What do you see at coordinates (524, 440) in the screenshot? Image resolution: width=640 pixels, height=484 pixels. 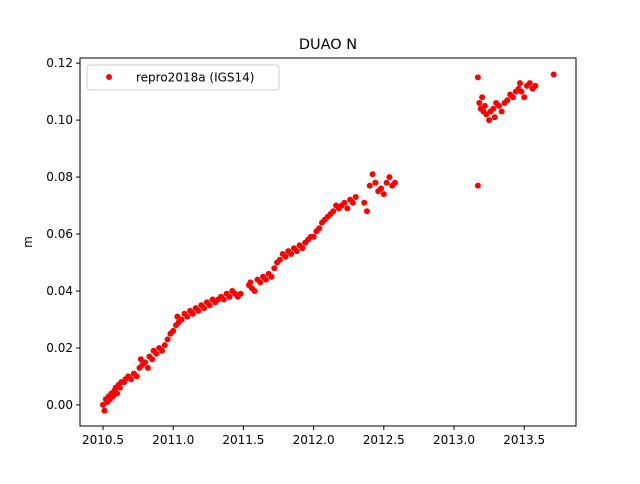 I see `x-tick-label: 2013.5` at bounding box center [524, 440].